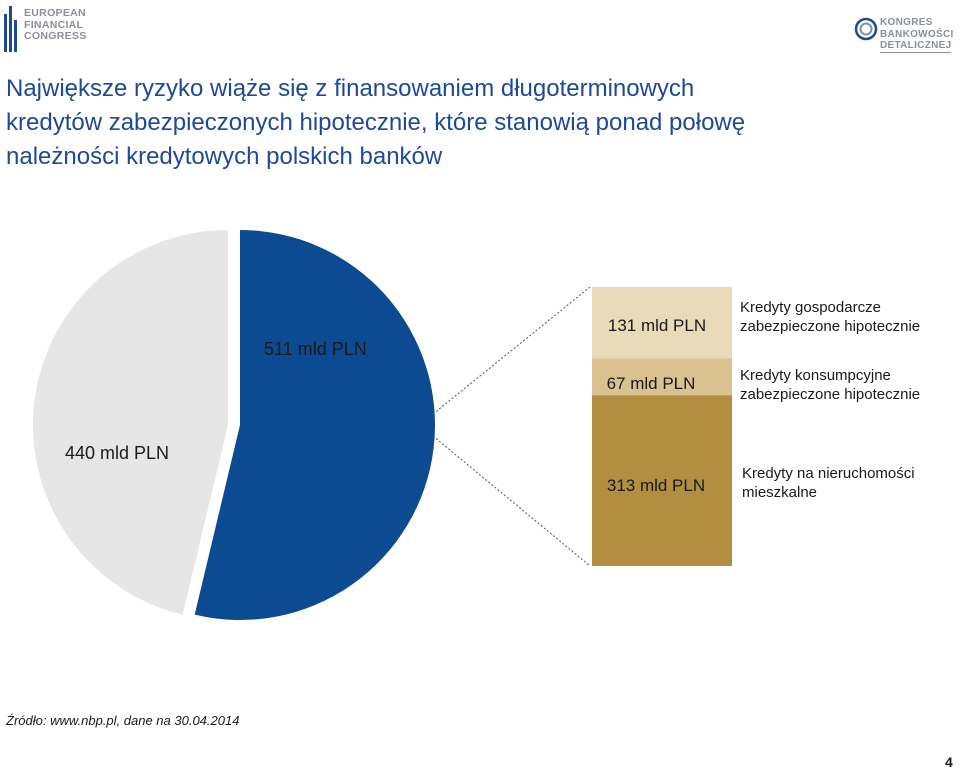 This screenshot has width=960, height=774. Describe the element at coordinates (314, 425) in the screenshot. I see `pie-slice-main` at that location.